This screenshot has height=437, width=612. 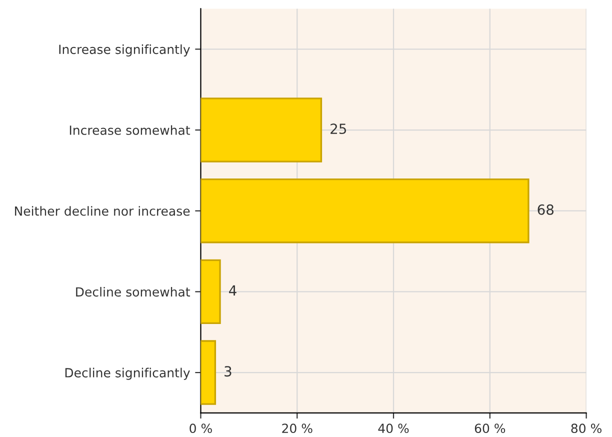 I want to click on y-tick-label: Decline significantly, so click(x=127, y=374).